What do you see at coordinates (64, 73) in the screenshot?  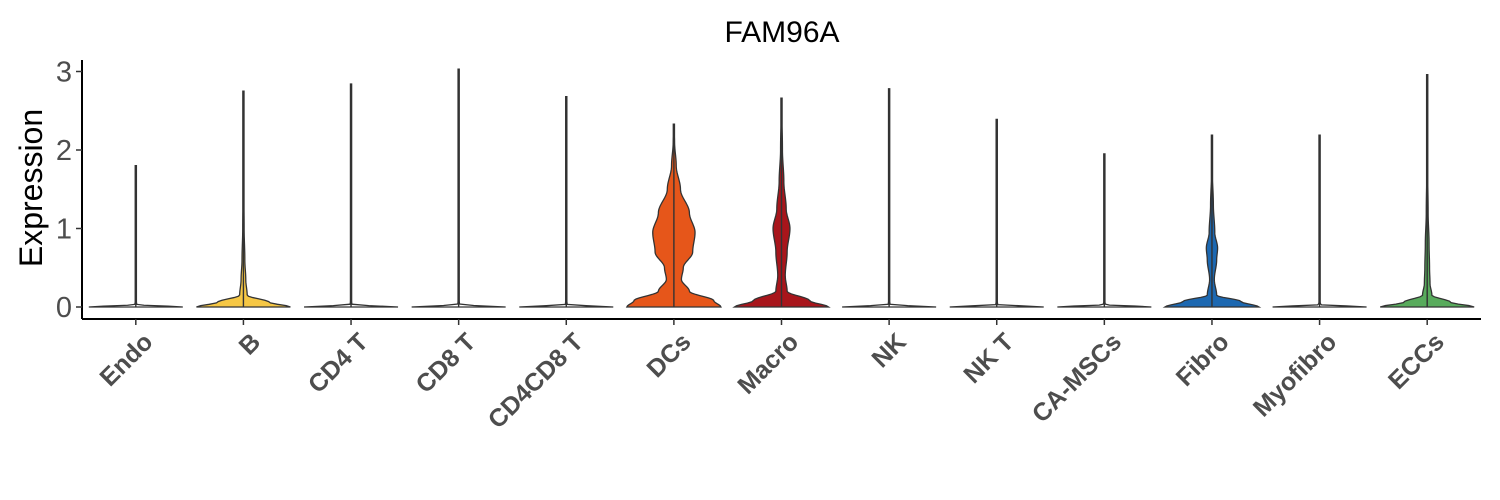 I see `y-tick-label: 3` at bounding box center [64, 73].